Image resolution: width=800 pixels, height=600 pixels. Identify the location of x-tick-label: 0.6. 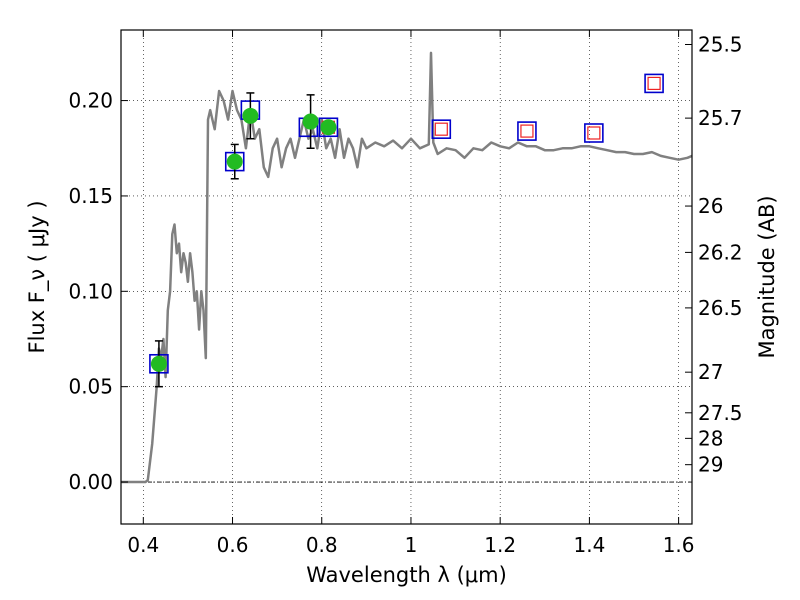
(233, 545).